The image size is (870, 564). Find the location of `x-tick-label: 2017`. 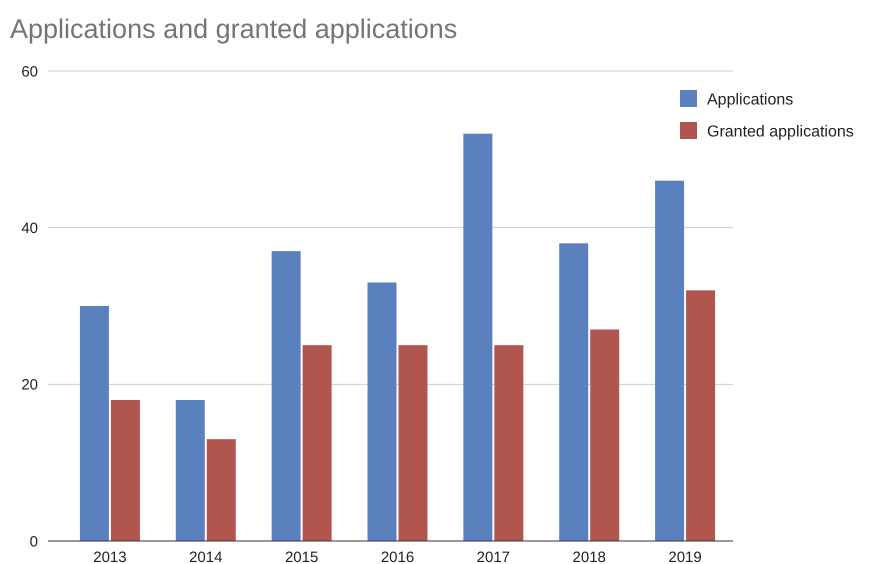

x-tick-label: 2017 is located at coordinates (493, 556).